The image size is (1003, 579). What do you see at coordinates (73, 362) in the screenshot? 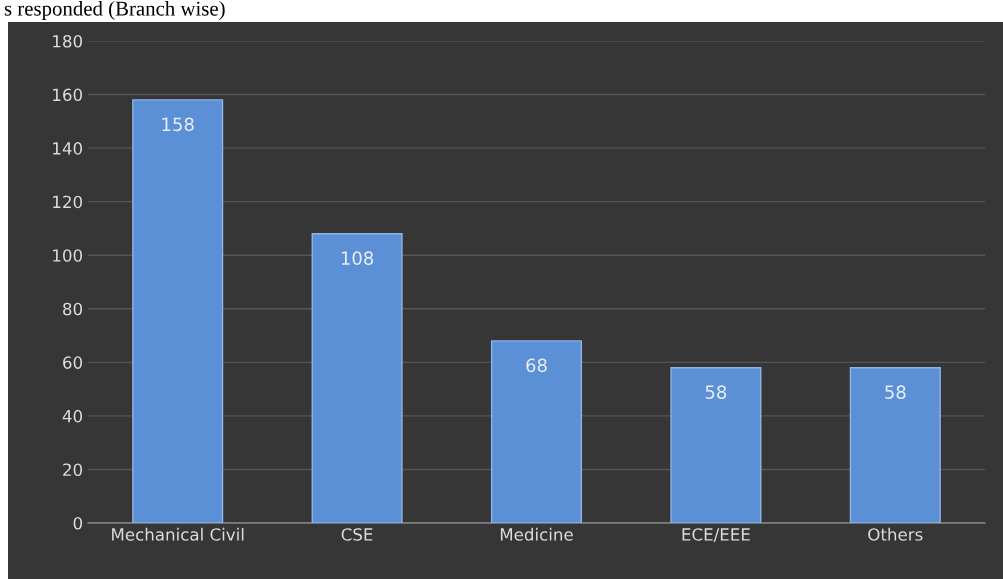
I see `y-tick-label: 60` at bounding box center [73, 362].